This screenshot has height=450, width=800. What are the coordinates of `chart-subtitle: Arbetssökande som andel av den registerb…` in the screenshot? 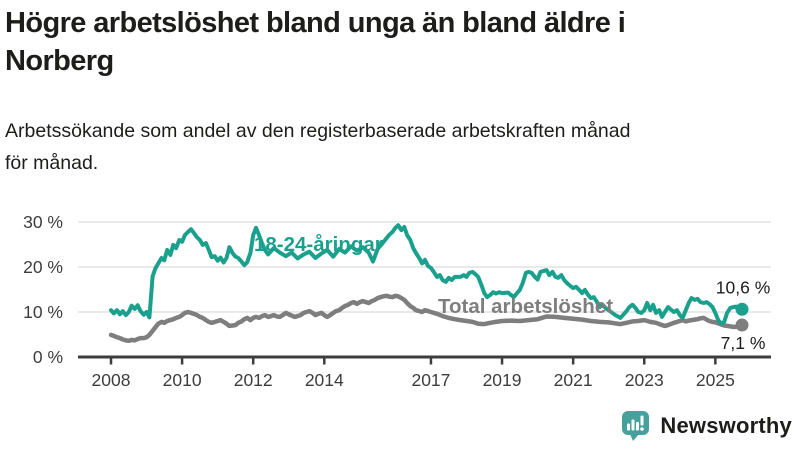 It's located at (400, 147).